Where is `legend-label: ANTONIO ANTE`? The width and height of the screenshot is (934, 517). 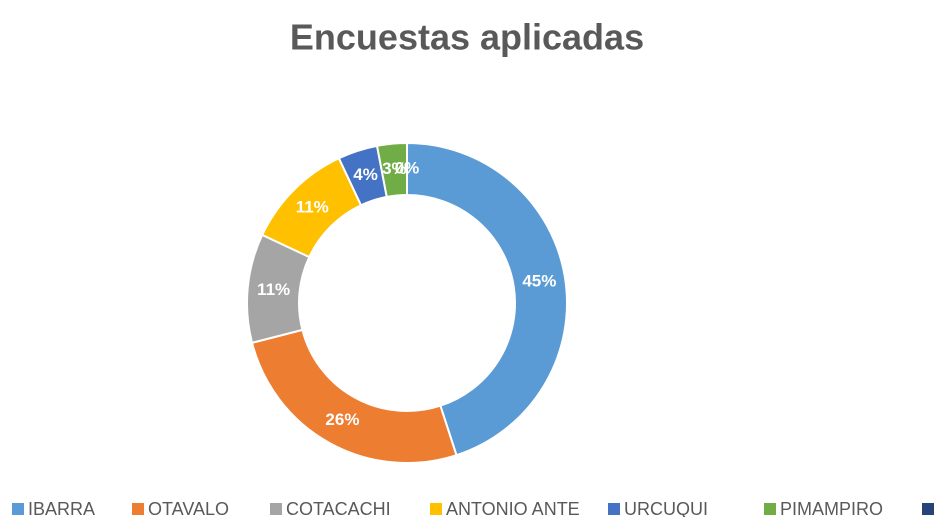 legend-label: ANTONIO ANTE is located at coordinates (513, 508).